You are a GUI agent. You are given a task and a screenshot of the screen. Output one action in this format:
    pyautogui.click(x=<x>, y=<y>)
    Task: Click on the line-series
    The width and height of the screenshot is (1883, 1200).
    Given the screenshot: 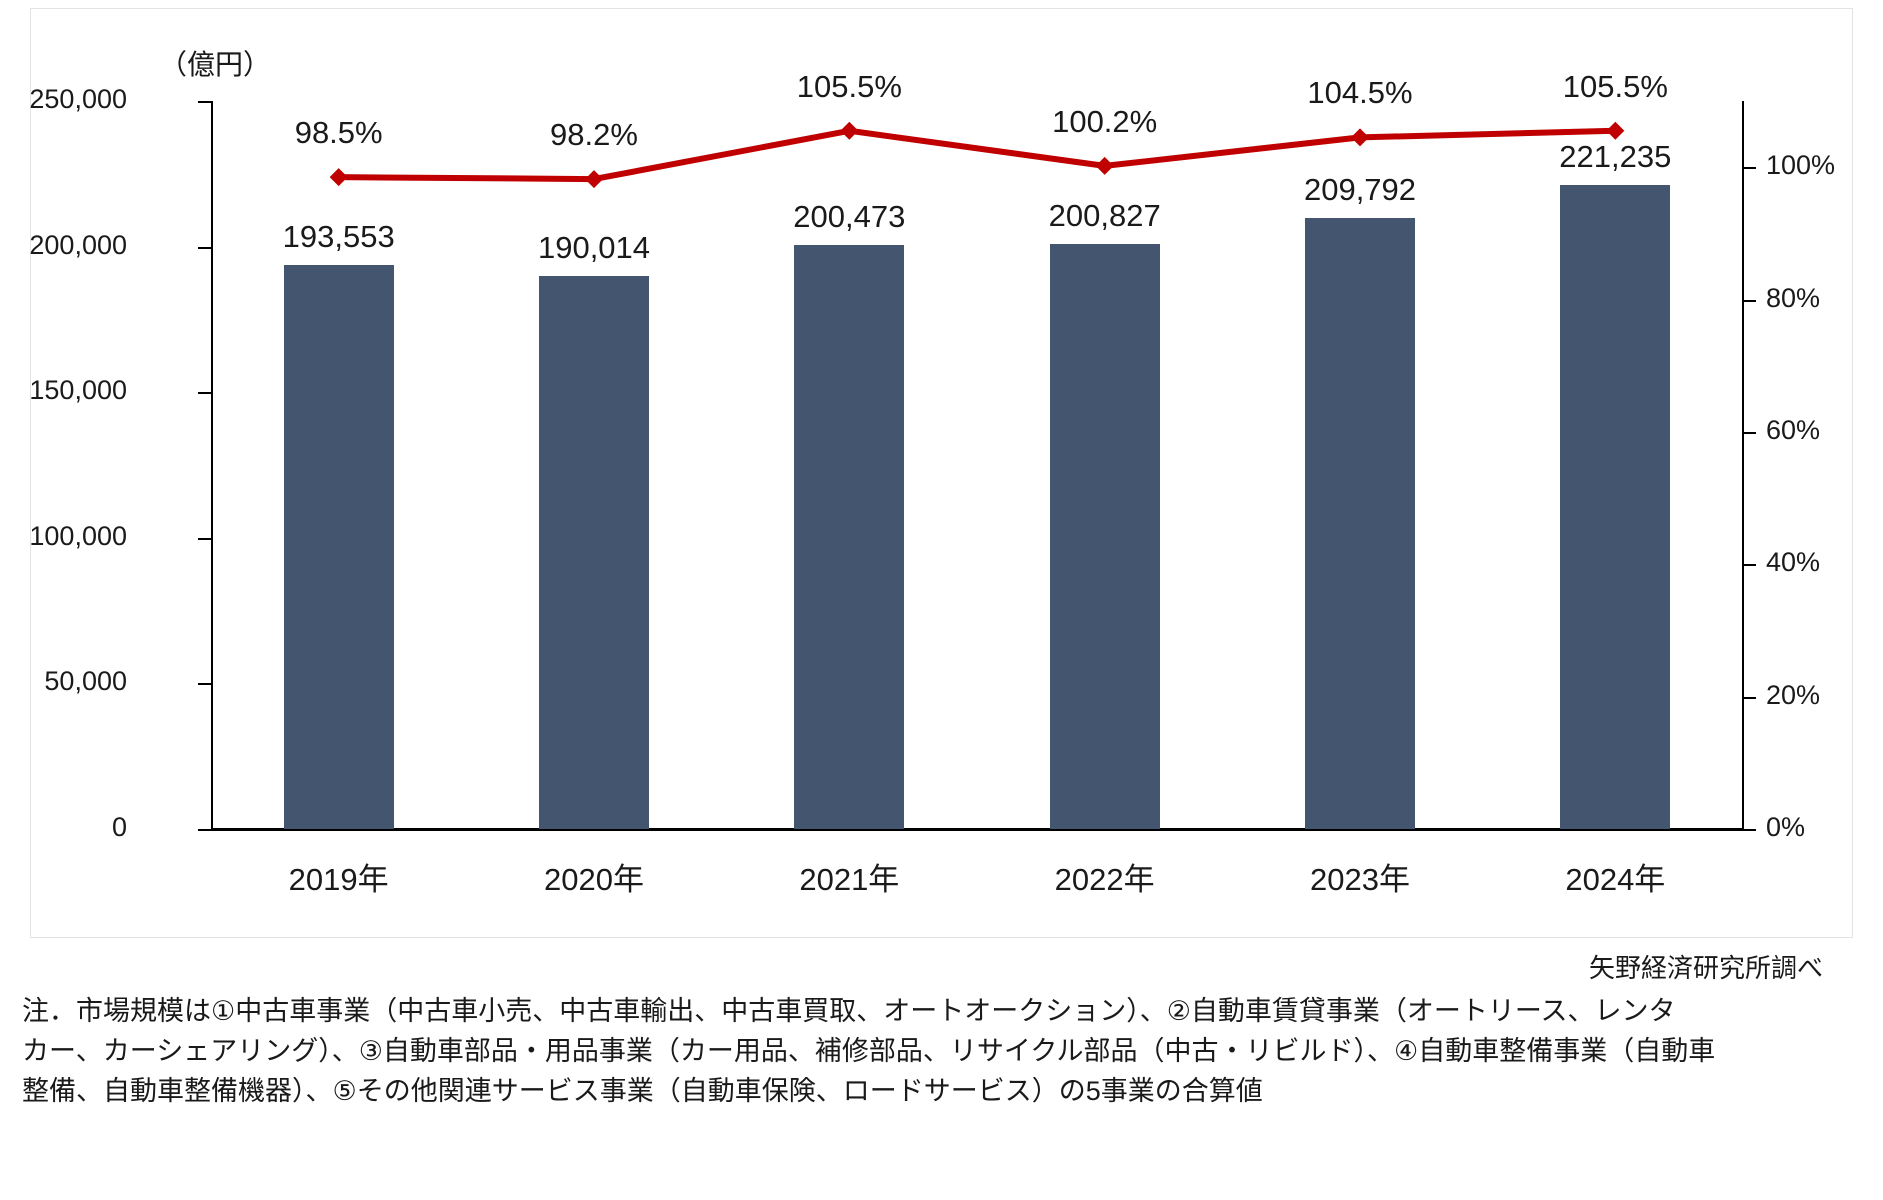 What is the action you would take?
    pyautogui.click(x=977, y=155)
    